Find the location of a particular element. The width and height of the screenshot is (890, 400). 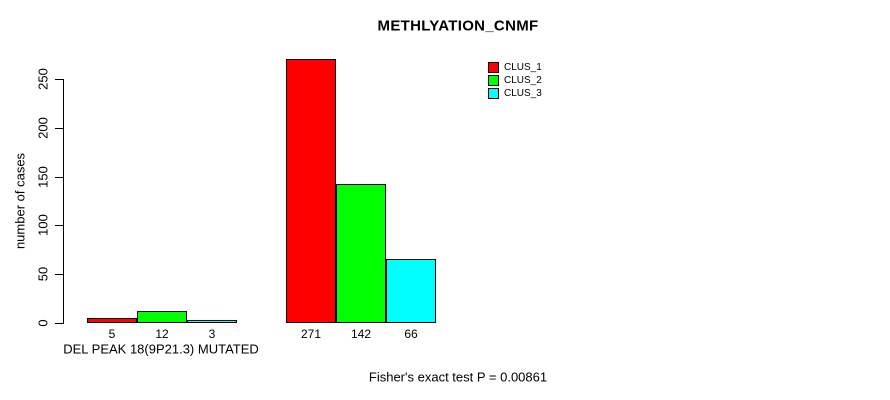

legend-item-clus_2: CLUS_2 is located at coordinates (515, 80).